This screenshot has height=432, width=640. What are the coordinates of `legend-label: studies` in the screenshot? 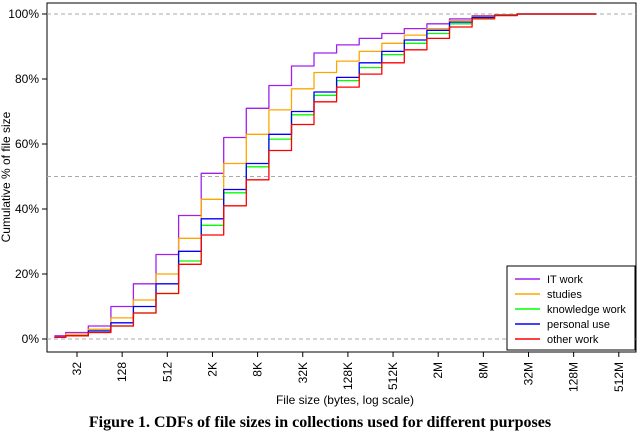 It's located at (564, 295).